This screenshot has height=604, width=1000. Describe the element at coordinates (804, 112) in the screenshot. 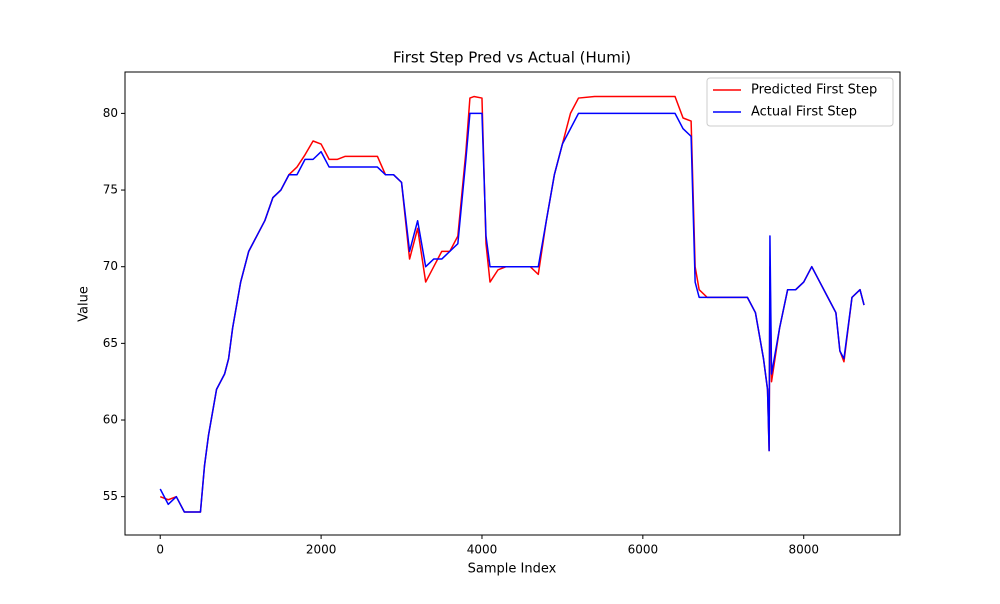

I see `legend-label: Actual First Step` at that location.